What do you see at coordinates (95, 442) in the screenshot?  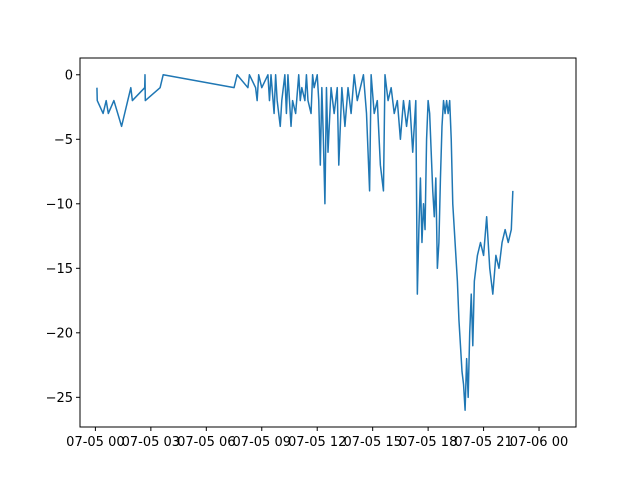 I see `x-tick-label: 07-05 00` at bounding box center [95, 442].